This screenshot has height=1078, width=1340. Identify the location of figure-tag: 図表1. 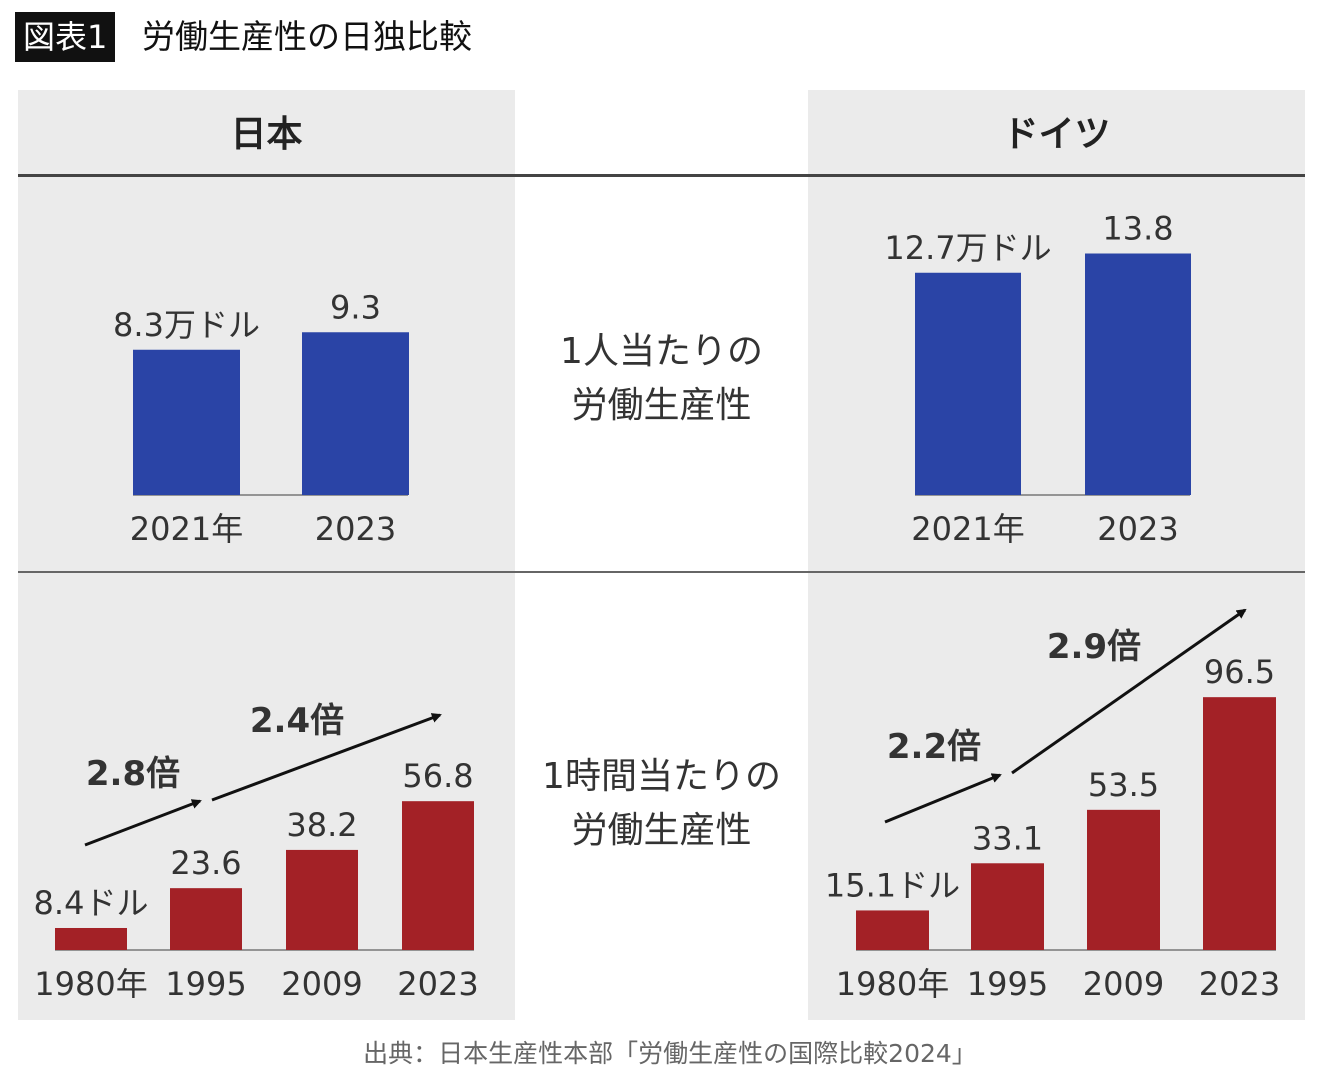
(65, 37).